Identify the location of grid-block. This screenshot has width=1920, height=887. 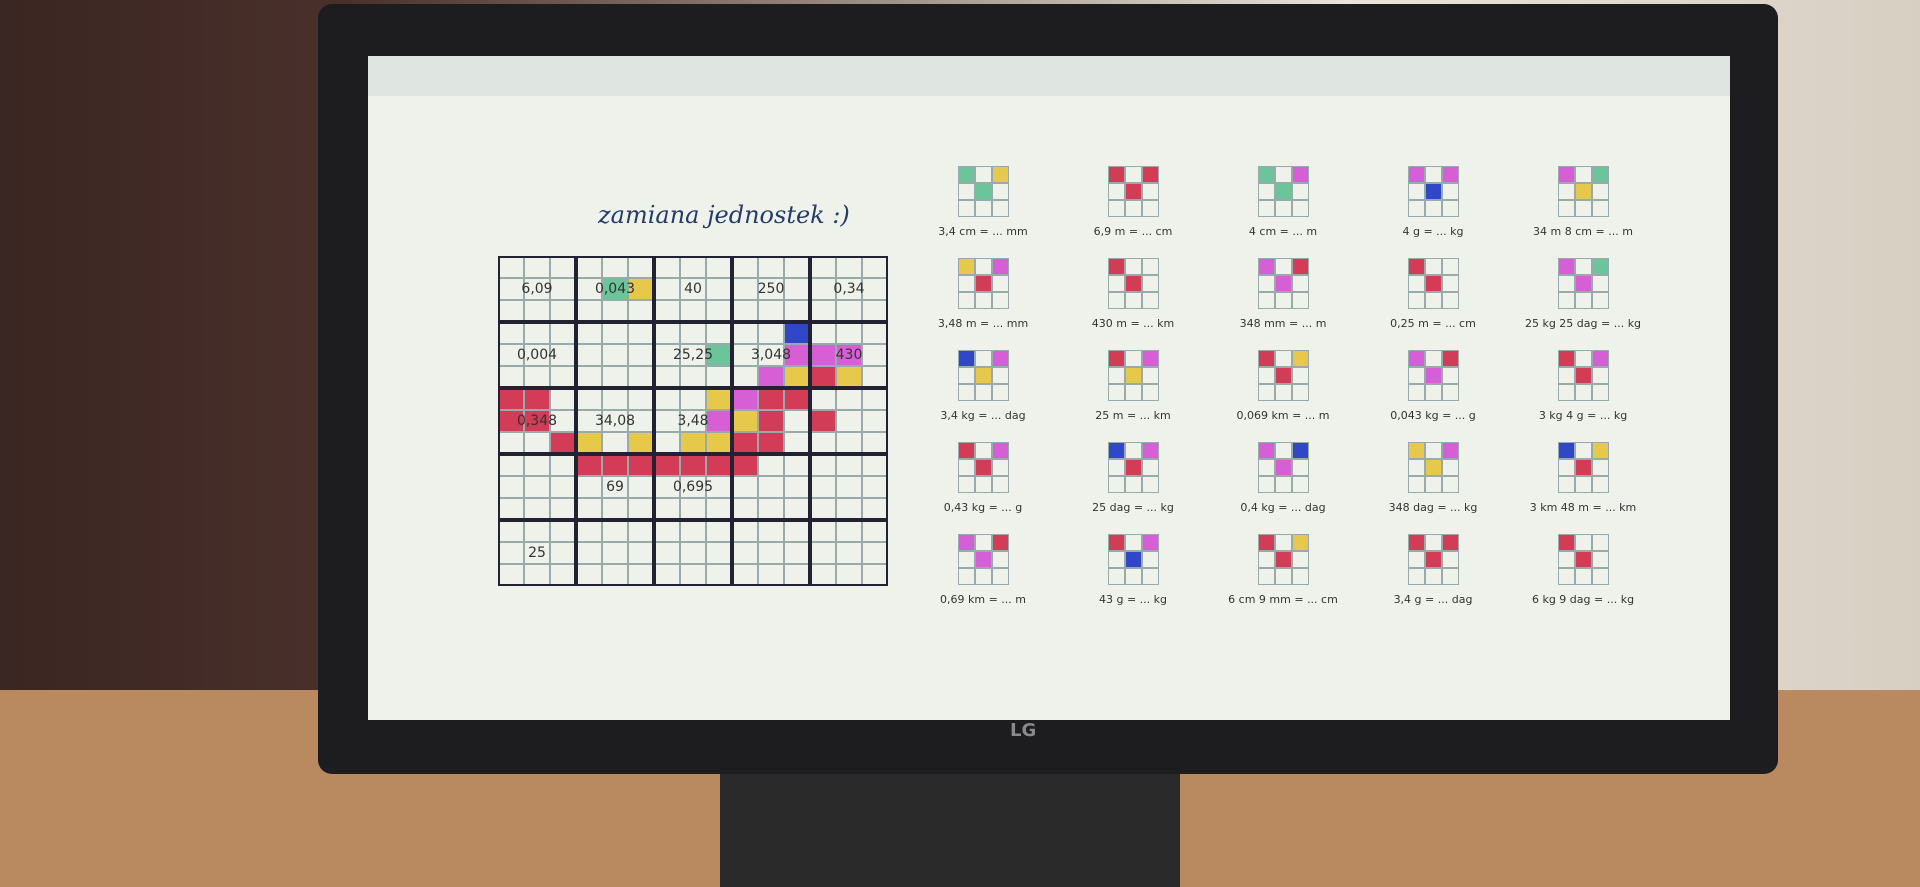
(771, 553).